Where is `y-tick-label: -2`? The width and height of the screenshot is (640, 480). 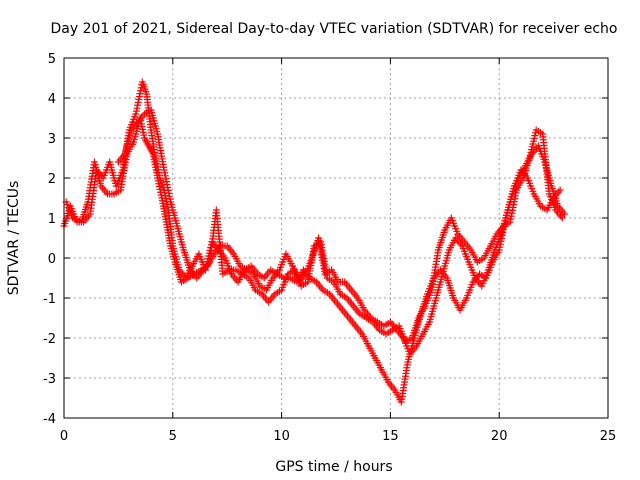
y-tick-label: -2 is located at coordinates (49, 339).